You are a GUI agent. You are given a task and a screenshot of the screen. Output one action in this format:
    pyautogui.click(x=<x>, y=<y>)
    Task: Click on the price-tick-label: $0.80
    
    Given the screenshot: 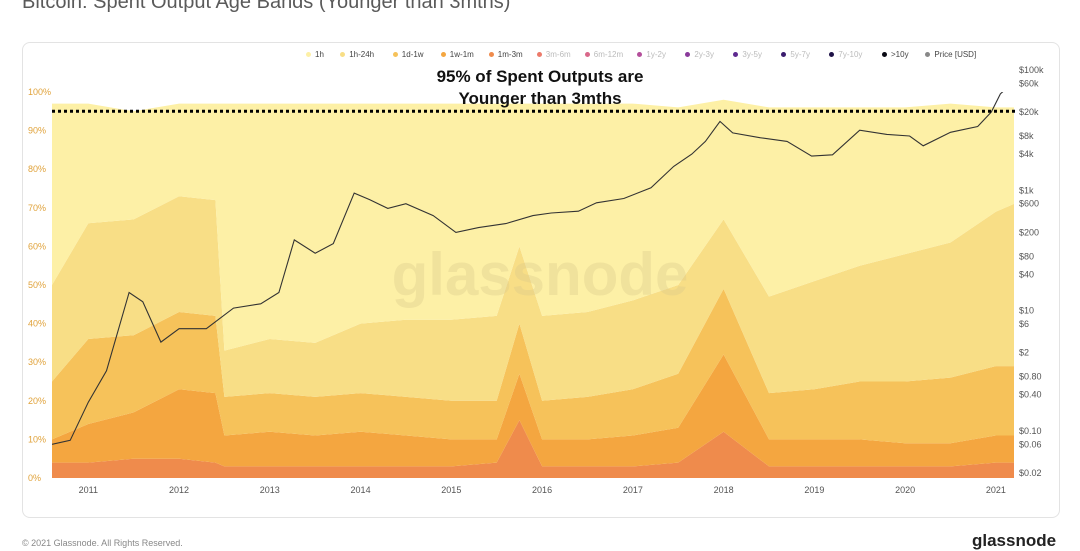 What is the action you would take?
    pyautogui.click(x=1030, y=377)
    